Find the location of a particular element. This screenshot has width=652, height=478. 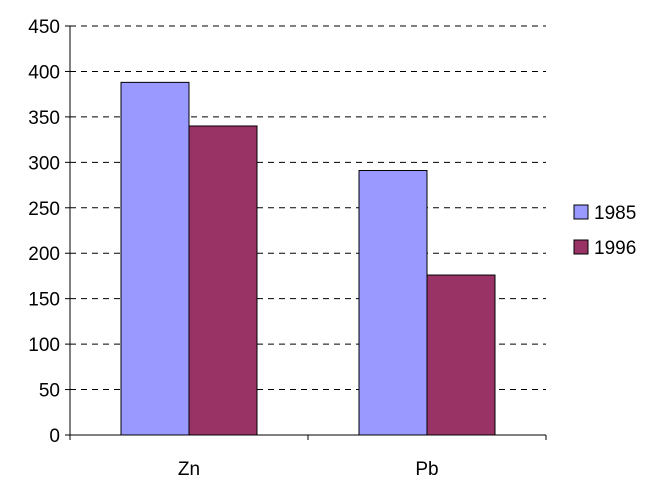

bar-zn-1985 is located at coordinates (155, 258).